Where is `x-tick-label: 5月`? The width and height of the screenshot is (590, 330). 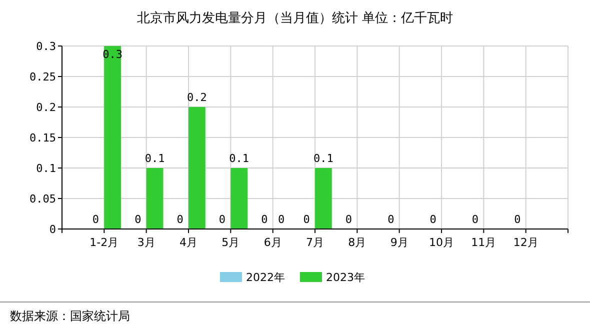
x-tick-label: 5月 is located at coordinates (231, 242).